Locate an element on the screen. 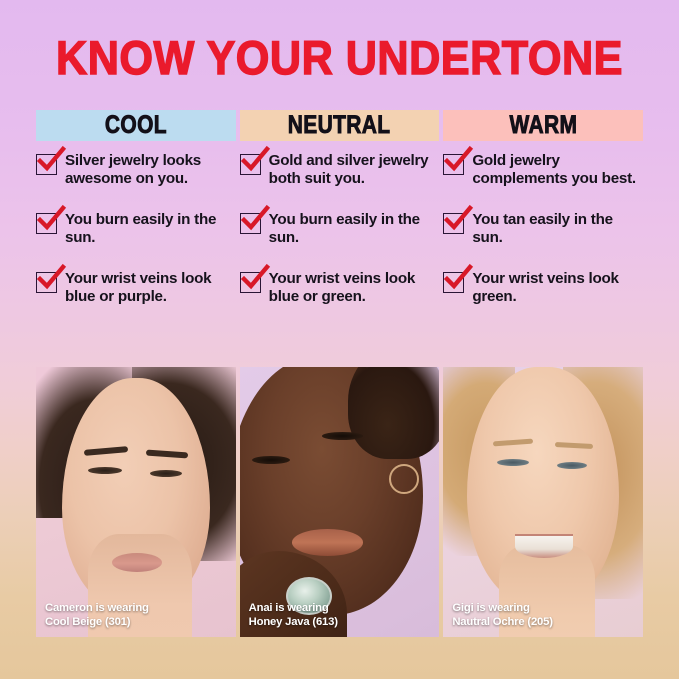 This screenshot has width=679, height=679. column-header-warm-label: WARM is located at coordinates (543, 125).